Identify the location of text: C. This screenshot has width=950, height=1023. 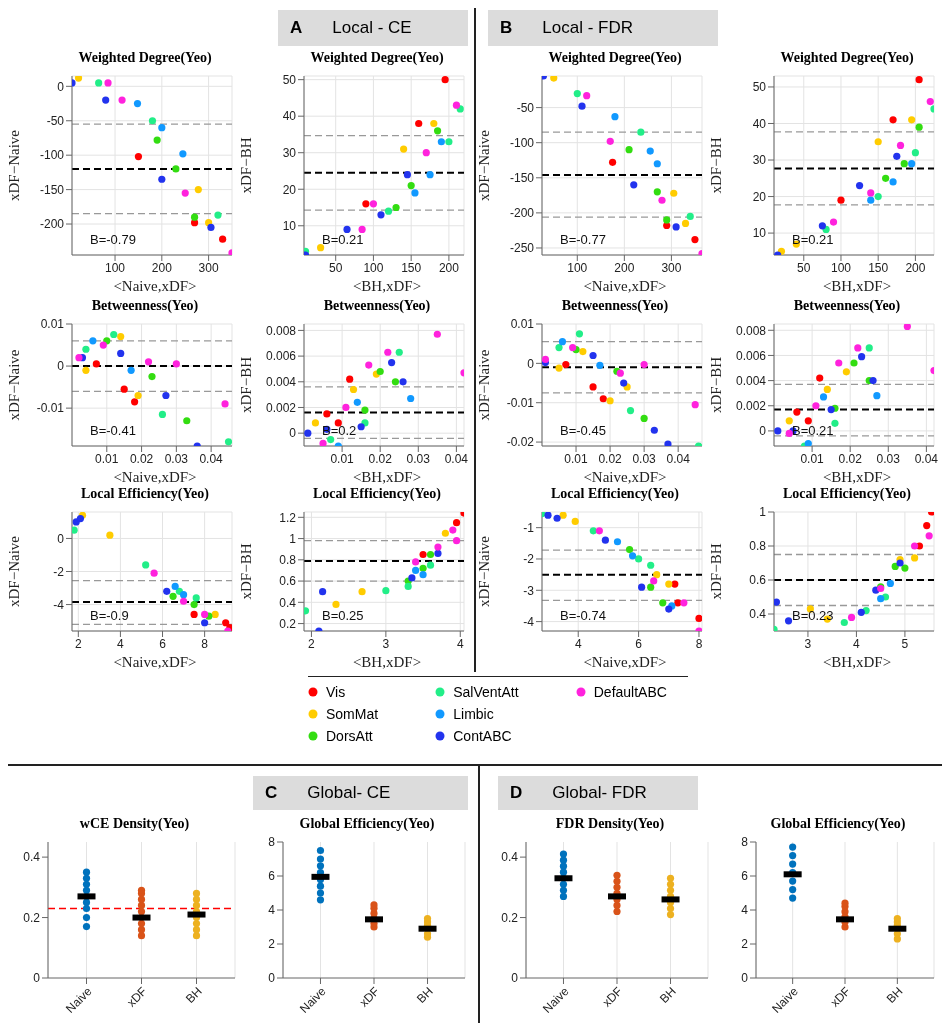
(271, 793).